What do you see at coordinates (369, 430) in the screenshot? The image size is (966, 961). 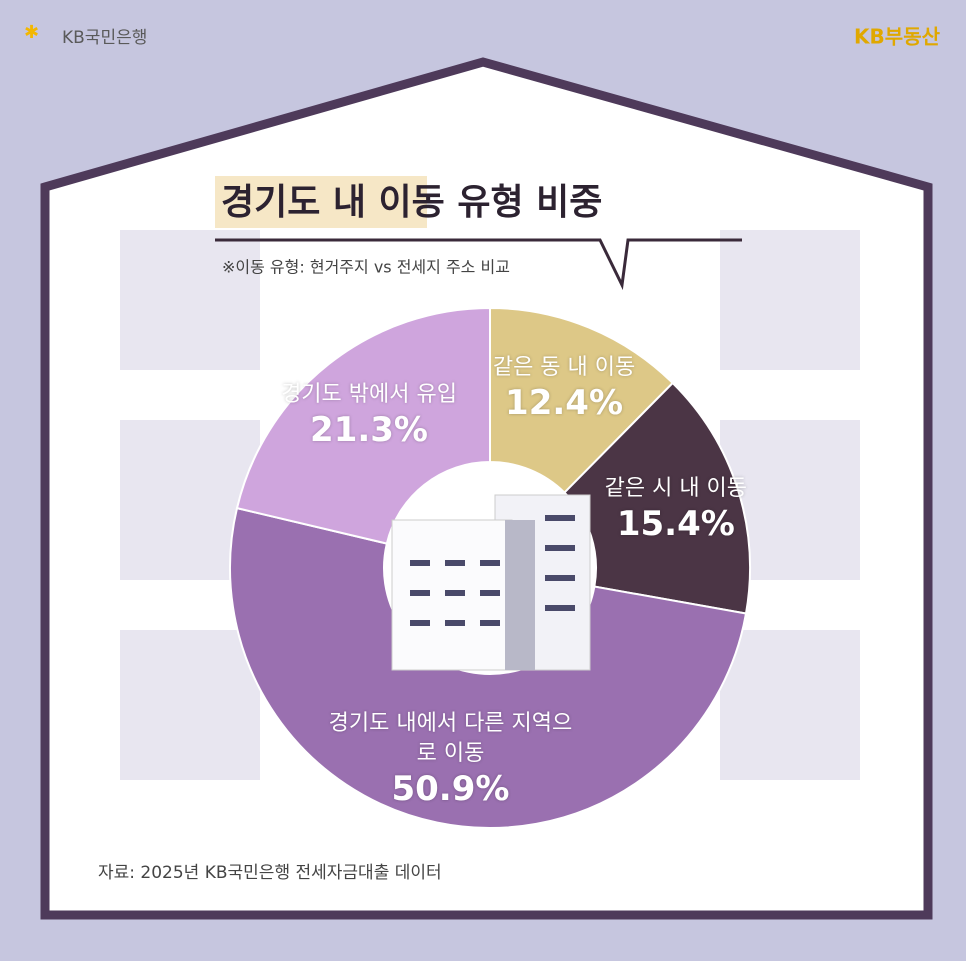 I see `value-label: 21.3%` at bounding box center [369, 430].